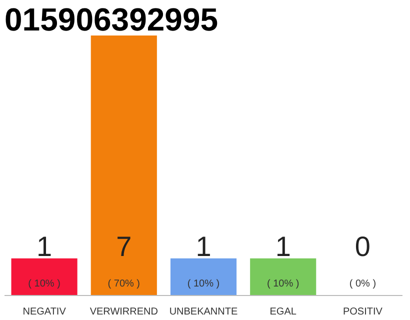  I want to click on data-label: ( 70% ), so click(124, 284).